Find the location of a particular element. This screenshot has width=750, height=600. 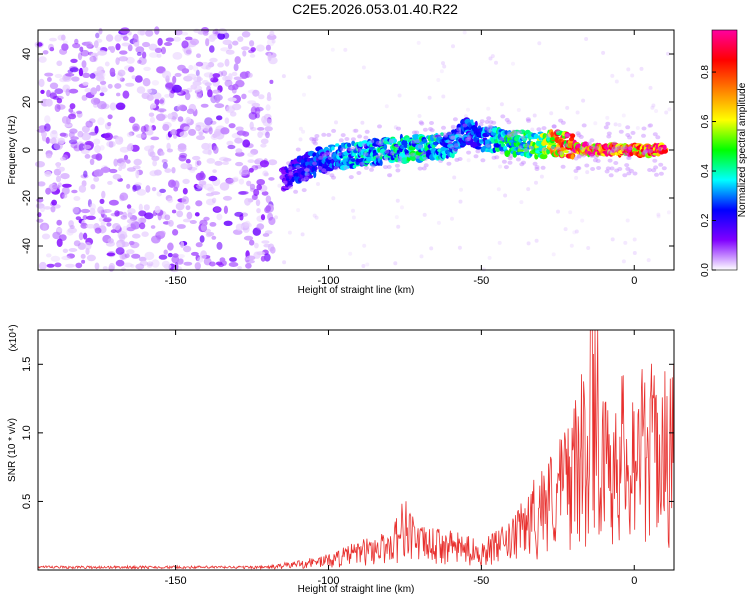

colorbar-gradient is located at coordinates (724, 150).